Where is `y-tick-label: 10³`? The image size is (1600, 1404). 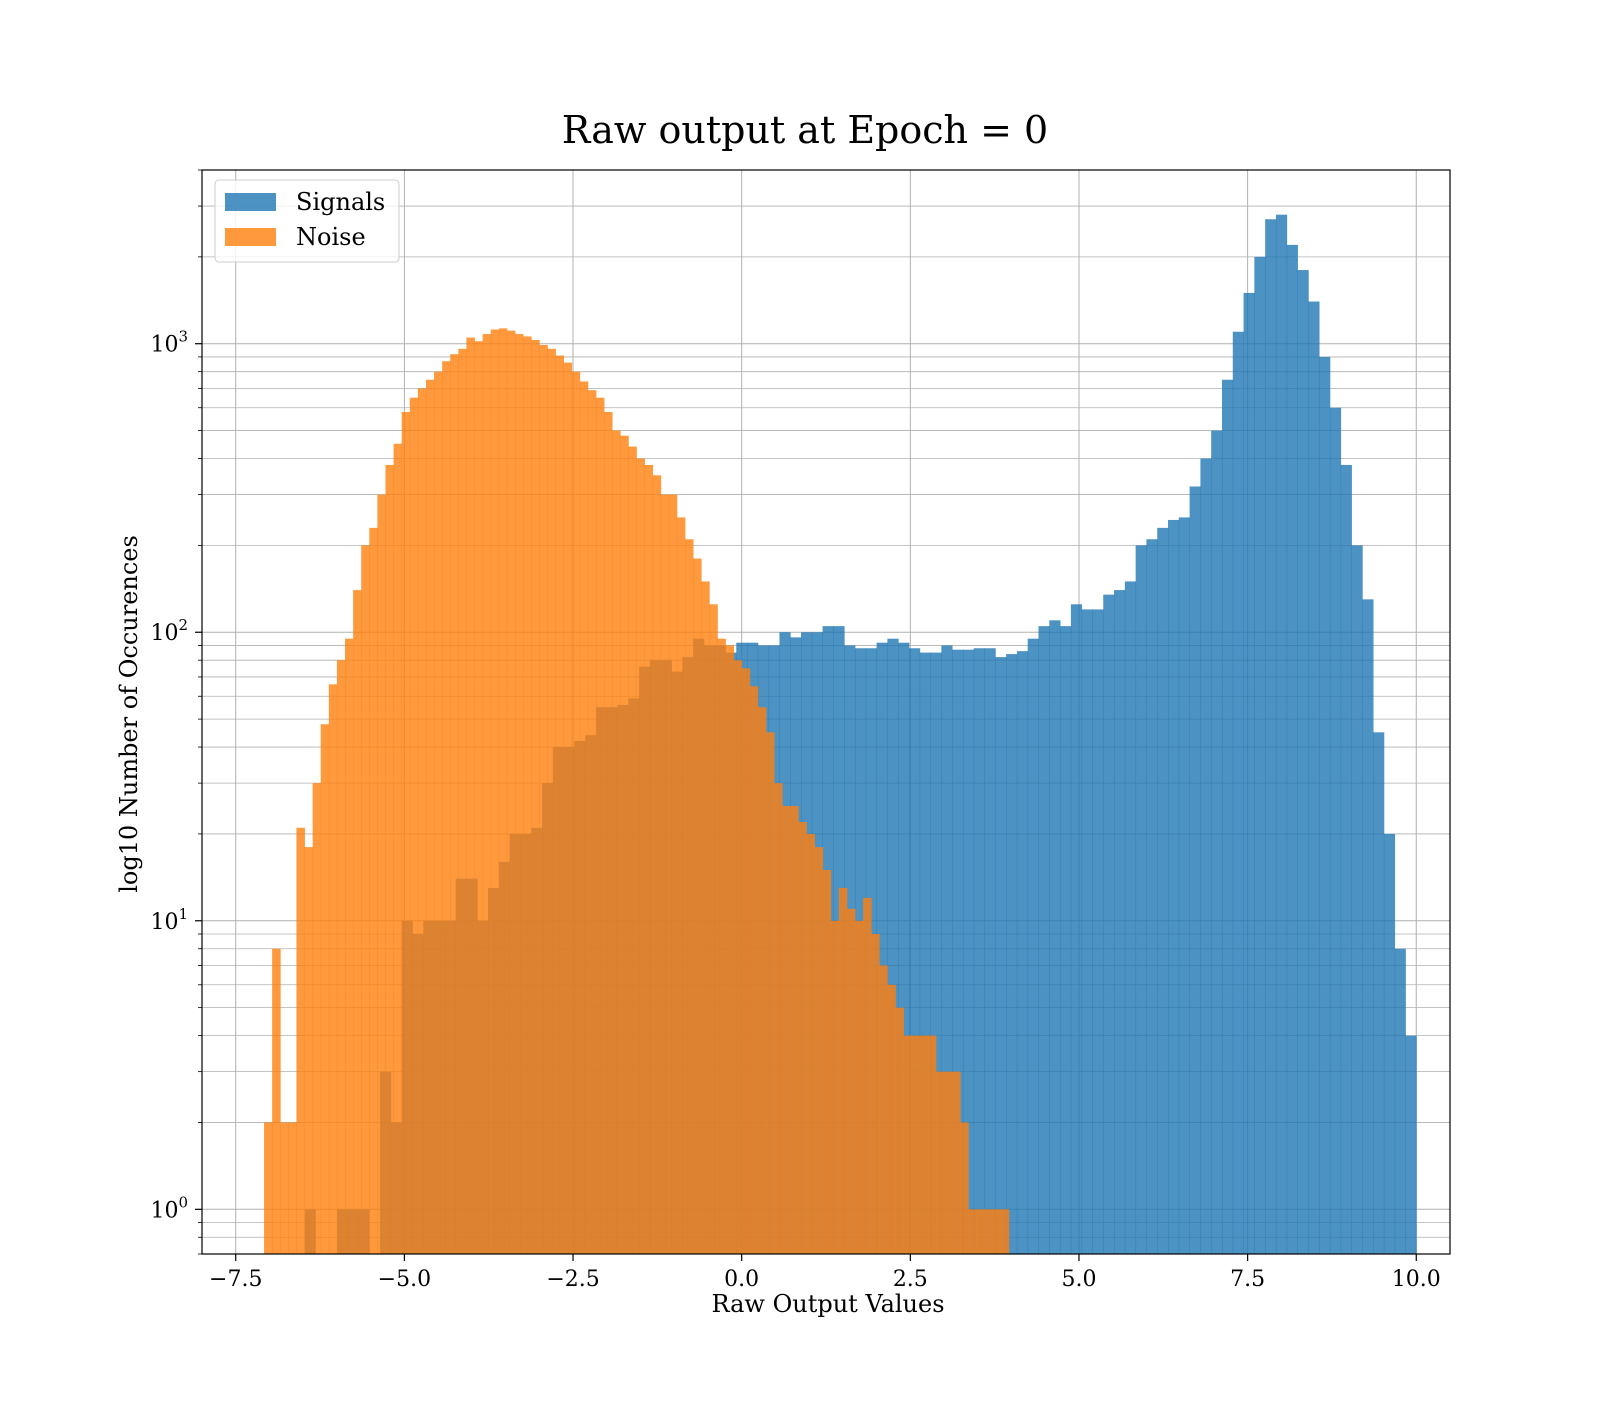 y-tick-label: 10³ is located at coordinates (169, 343).